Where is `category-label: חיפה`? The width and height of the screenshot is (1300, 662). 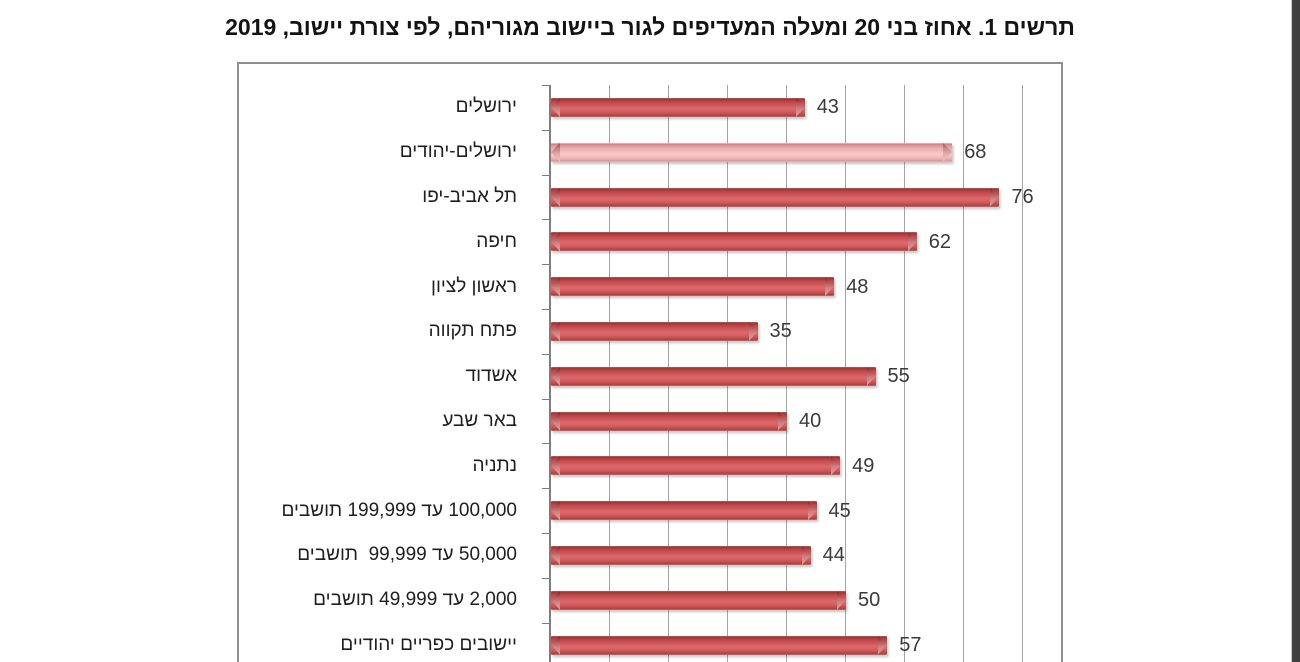 category-label: חיפה is located at coordinates (496, 241).